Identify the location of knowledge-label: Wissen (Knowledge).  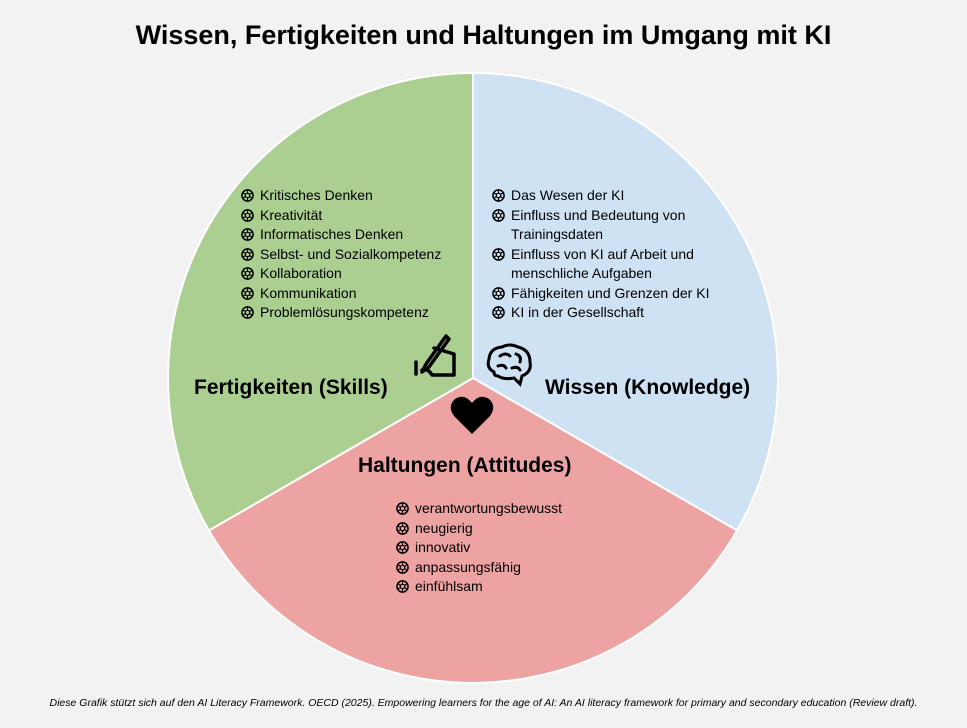
(648, 387).